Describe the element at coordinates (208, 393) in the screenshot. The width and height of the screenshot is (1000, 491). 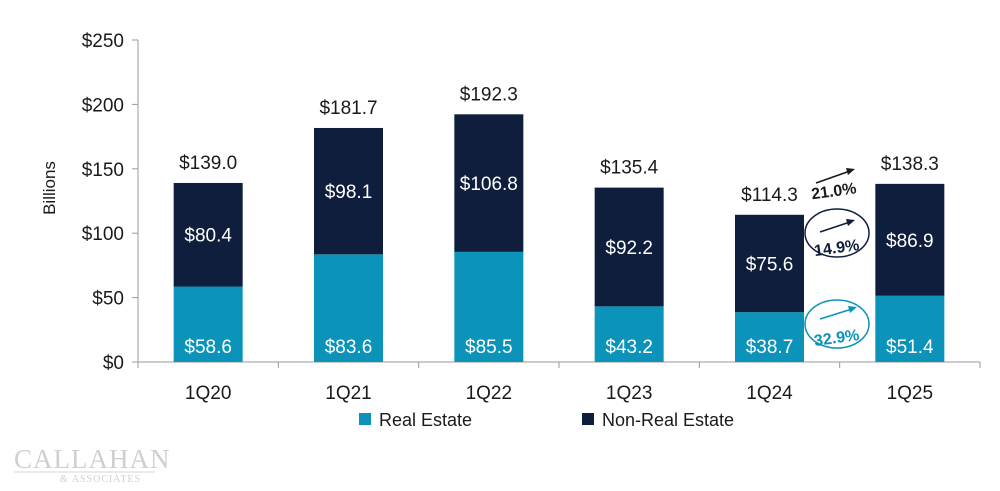
I see `x-tick-label: 1Q20` at that location.